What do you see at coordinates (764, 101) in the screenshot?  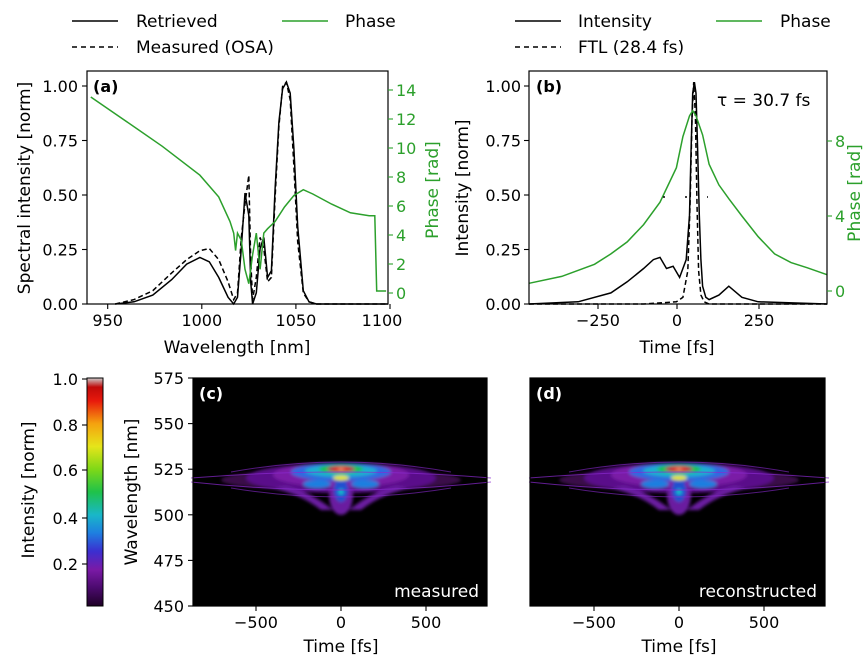 I see `pulse-duration-annotation: τ = 30.7 fs` at bounding box center [764, 101].